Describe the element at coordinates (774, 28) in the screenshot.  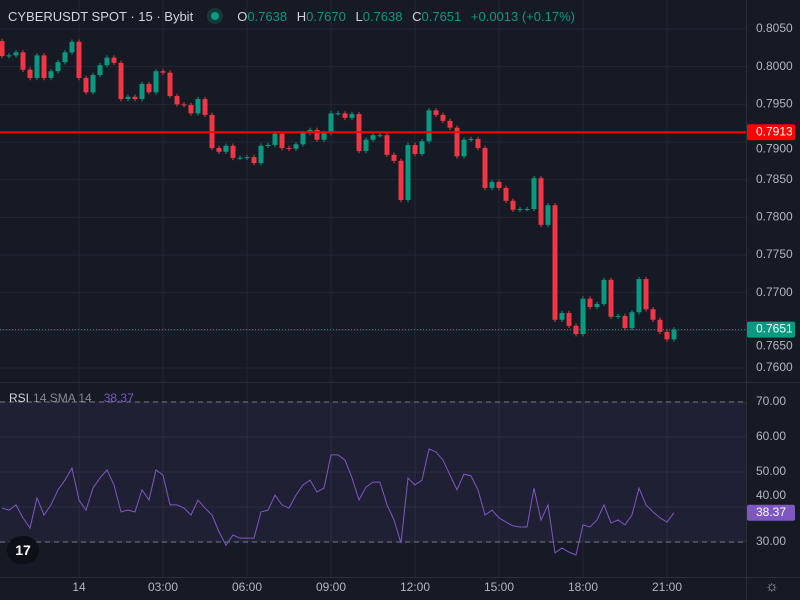
I see `price-axis-label: 0.8050` at that location.